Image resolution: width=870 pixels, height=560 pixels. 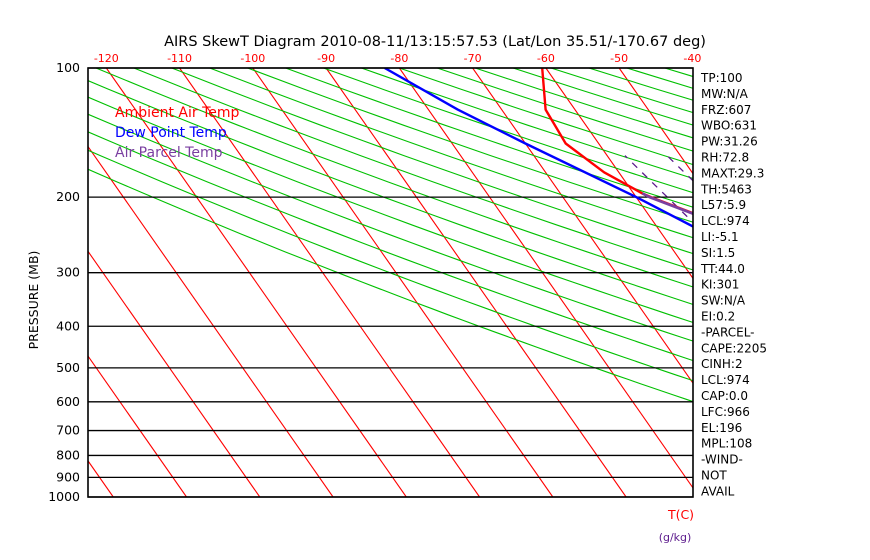 What do you see at coordinates (326, 58) in the screenshot?
I see `top-temp-tick-label: -90` at bounding box center [326, 58].